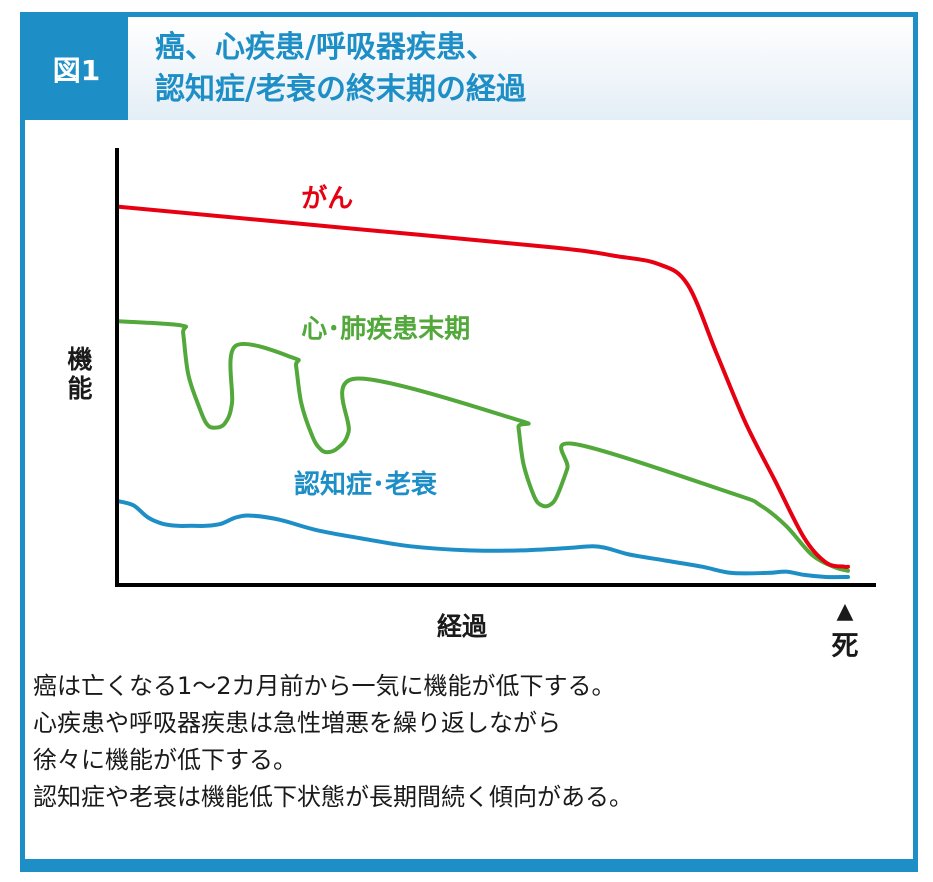 Image resolution: width=933 pixels, height=882 pixels. I want to click on series-label-2: 認知症･老衰, so click(366, 484).